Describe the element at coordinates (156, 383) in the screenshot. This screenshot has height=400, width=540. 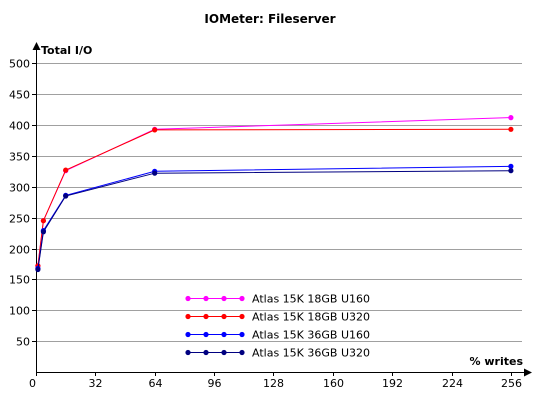
I see `x-tick-label: 64` at that location.